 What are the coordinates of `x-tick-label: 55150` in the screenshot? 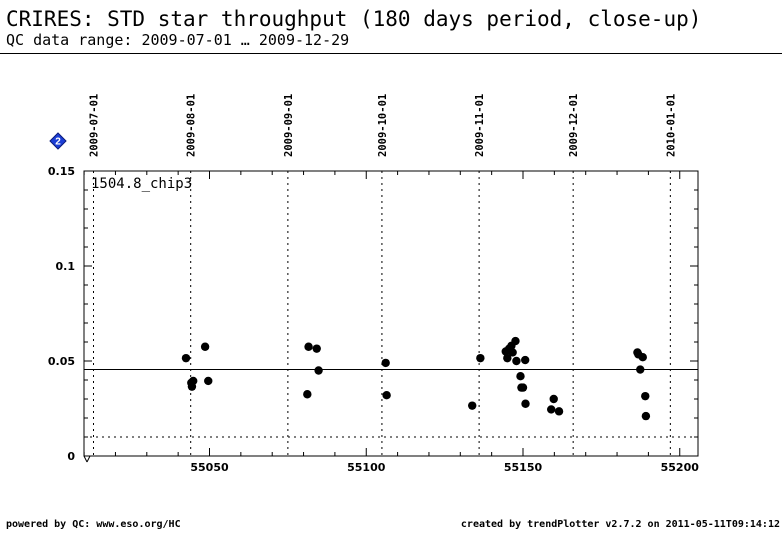 It's located at (523, 467).